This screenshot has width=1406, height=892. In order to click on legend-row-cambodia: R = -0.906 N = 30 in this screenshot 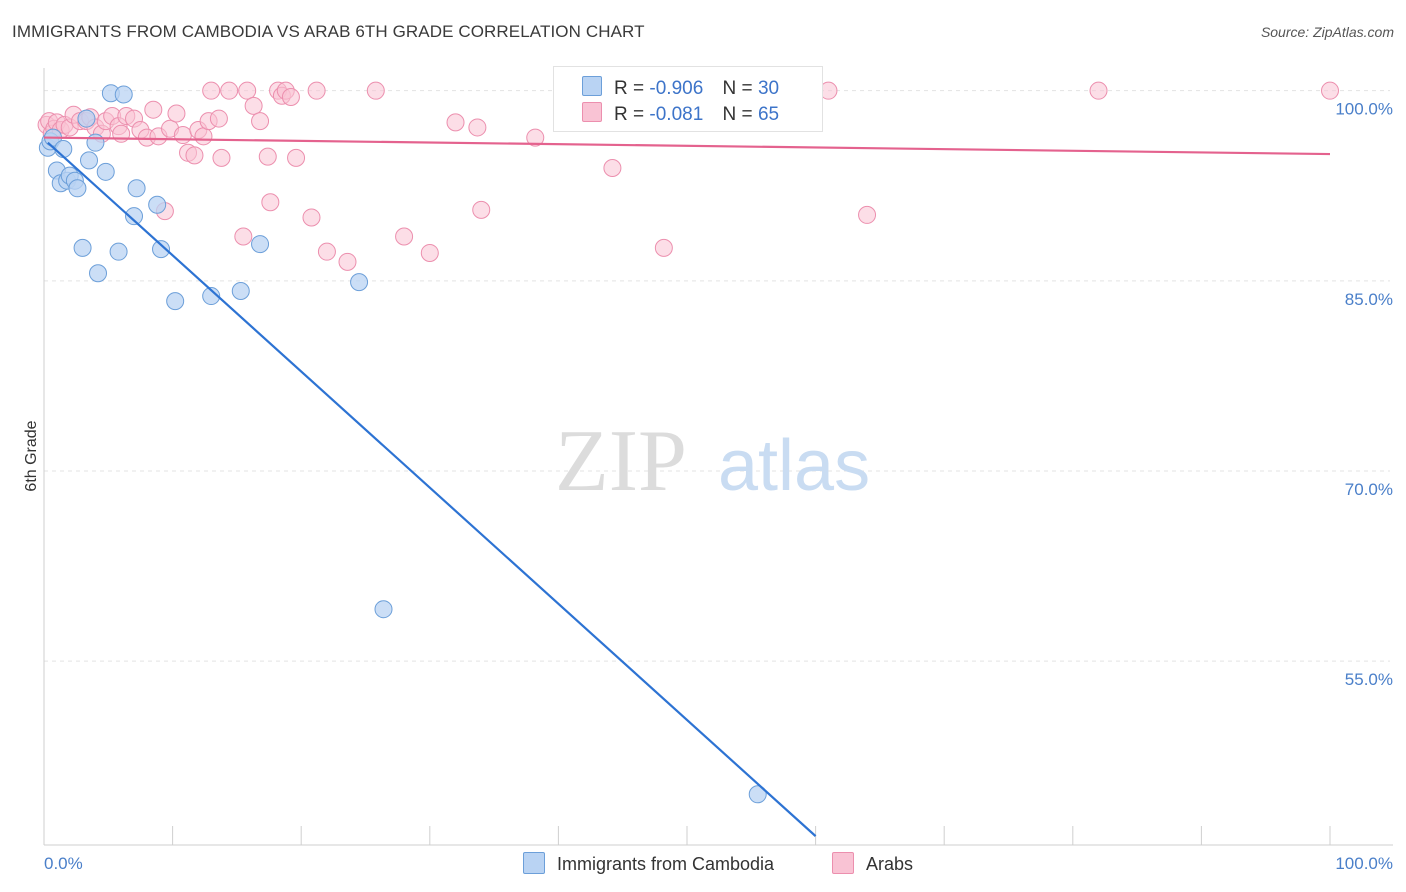, I will do `click(680, 88)`.